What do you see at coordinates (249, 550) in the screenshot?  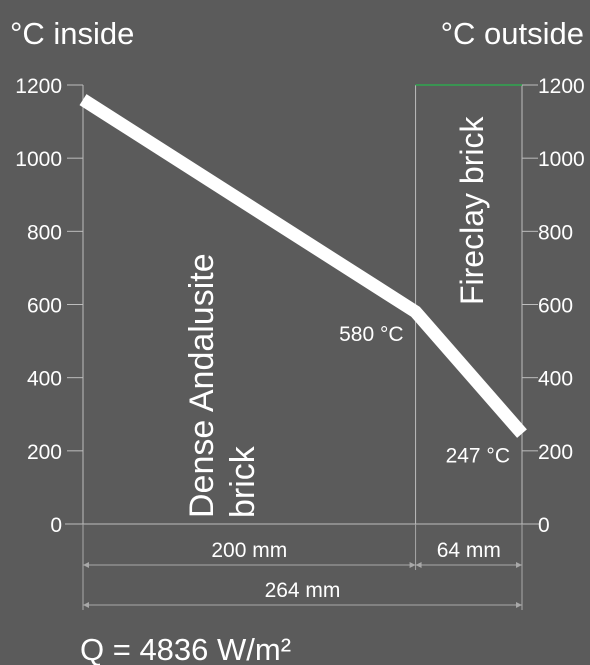 I see `dimension-dense-layer-label: 200 mm` at bounding box center [249, 550].